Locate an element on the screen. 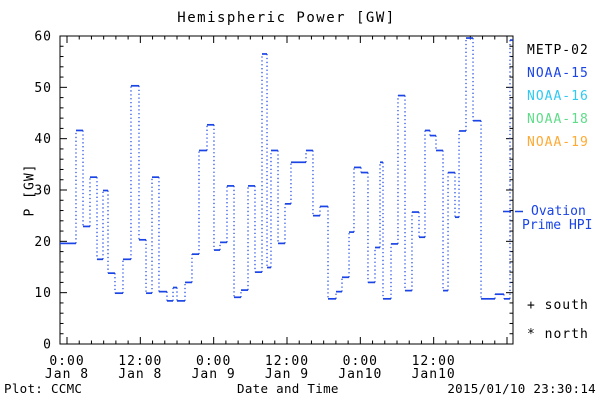 This screenshot has width=600, height=400. x-axis-label: Date and Time is located at coordinates (288, 388).